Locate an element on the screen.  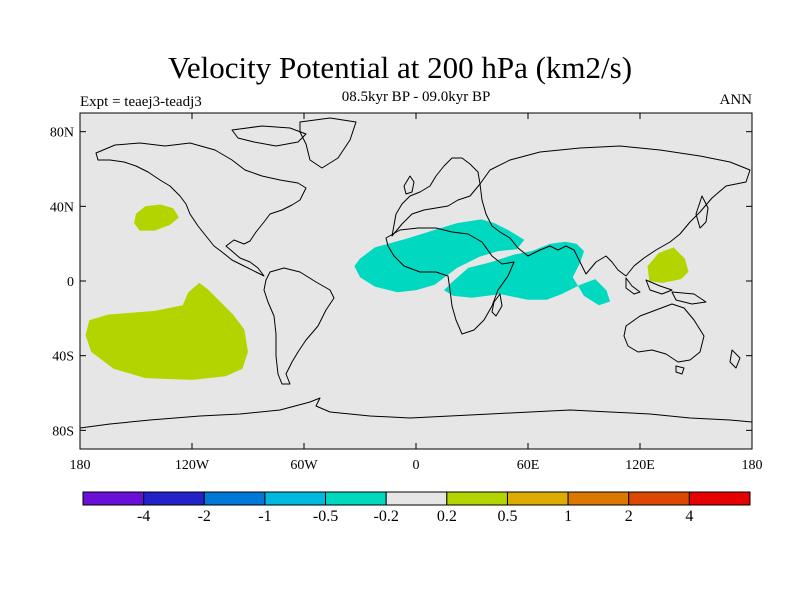
lon-tick-label: 0 is located at coordinates (416, 465).